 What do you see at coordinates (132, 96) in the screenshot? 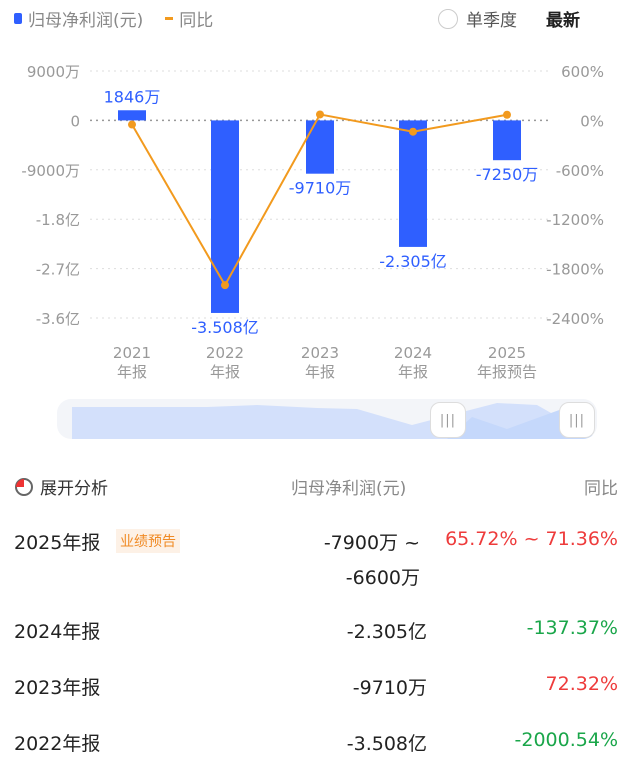
I see `bar-data-label: 1846万` at bounding box center [132, 96].